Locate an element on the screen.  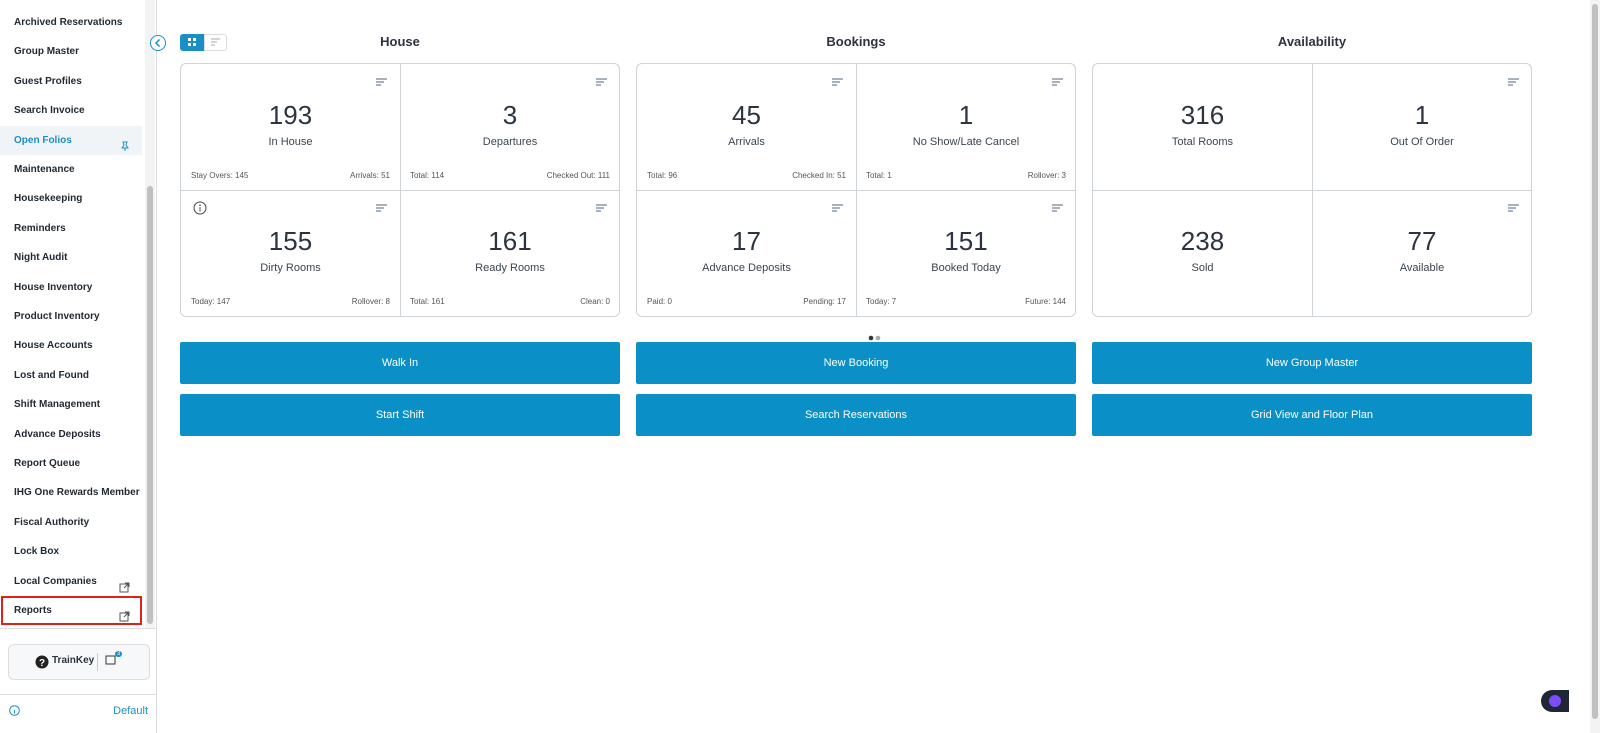
nav-item: Maintenance is located at coordinates (71, 169).